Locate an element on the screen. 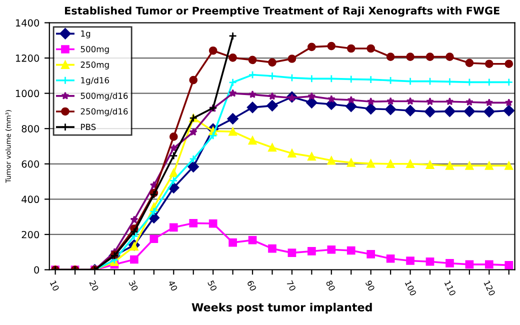 The height and width of the screenshot is (325, 520). y-tick-label: 1000 is located at coordinates (28, 94).